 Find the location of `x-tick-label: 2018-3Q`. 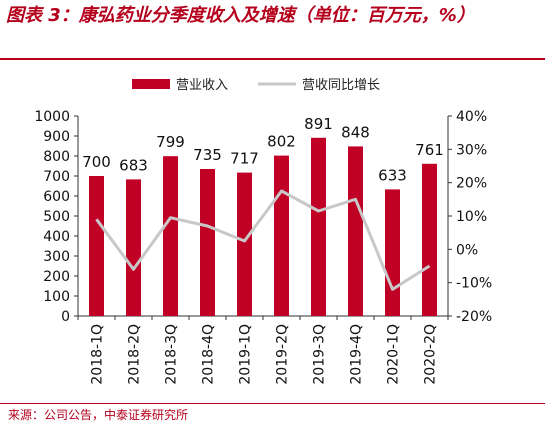

x-tick-label: 2018-3Q is located at coordinates (172, 354).